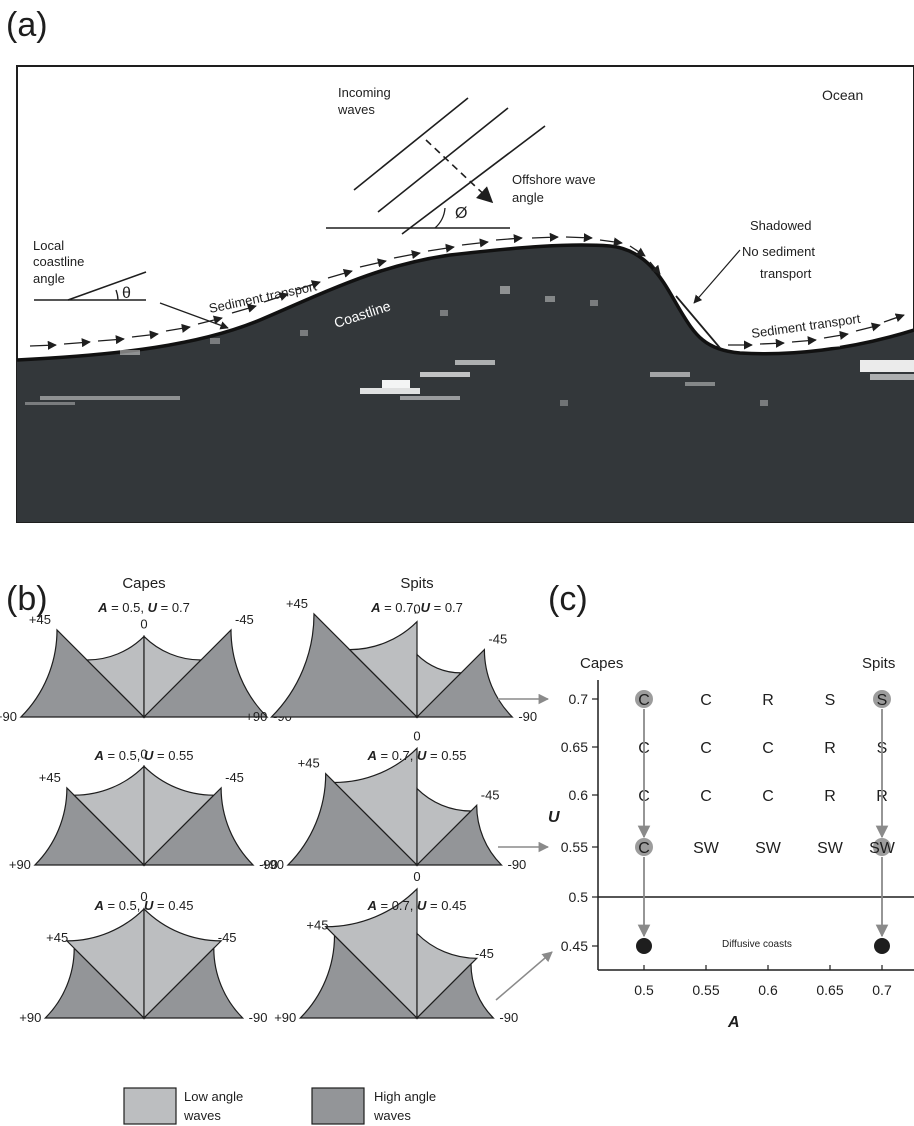 The height and width of the screenshot is (1126, 914). Describe the element at coordinates (416, 583) in the screenshot. I see `column-title-spits: Spits` at that location.